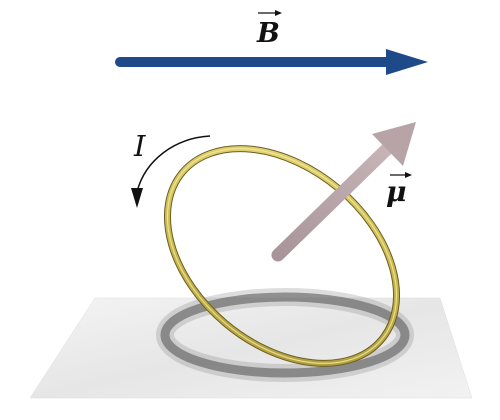 The image size is (500, 420). Describe the element at coordinates (271, 62) in the screenshot. I see `field-arrow-icon` at that location.